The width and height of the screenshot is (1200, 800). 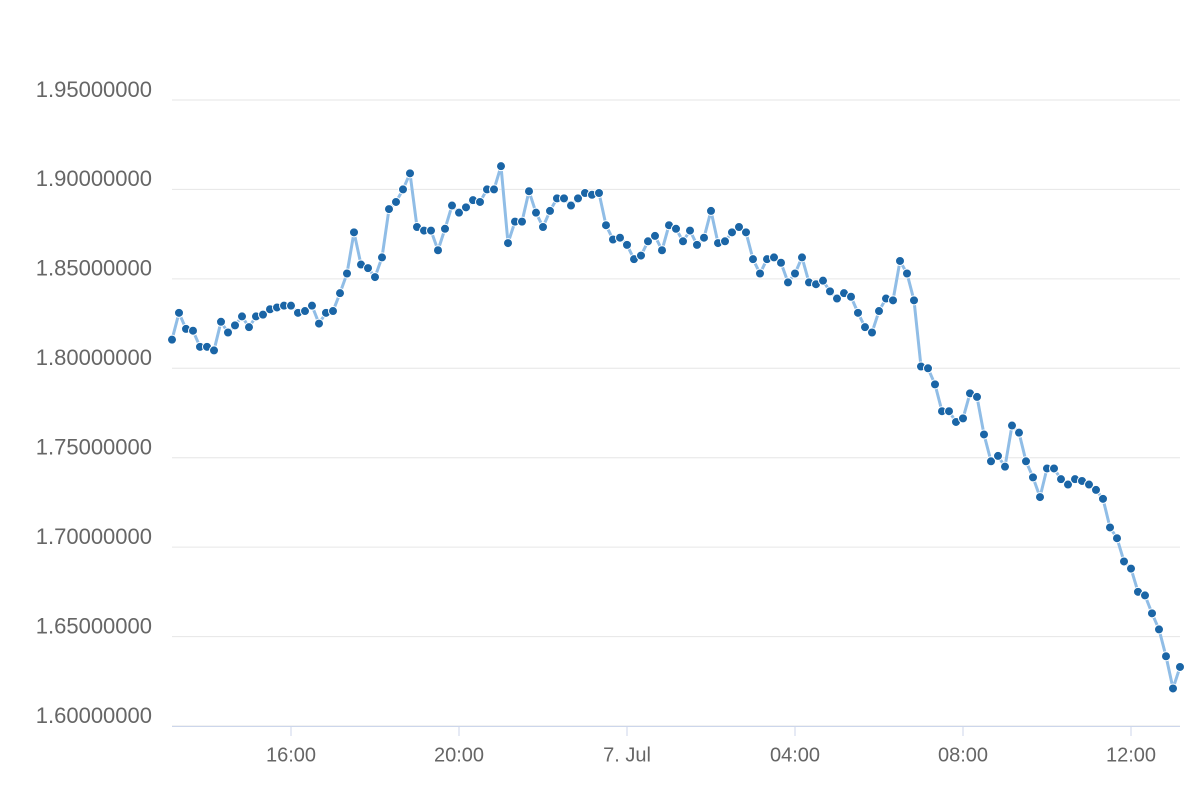 What do you see at coordinates (94, 447) in the screenshot?
I see `y-tick-label: 1.75000000` at bounding box center [94, 447].